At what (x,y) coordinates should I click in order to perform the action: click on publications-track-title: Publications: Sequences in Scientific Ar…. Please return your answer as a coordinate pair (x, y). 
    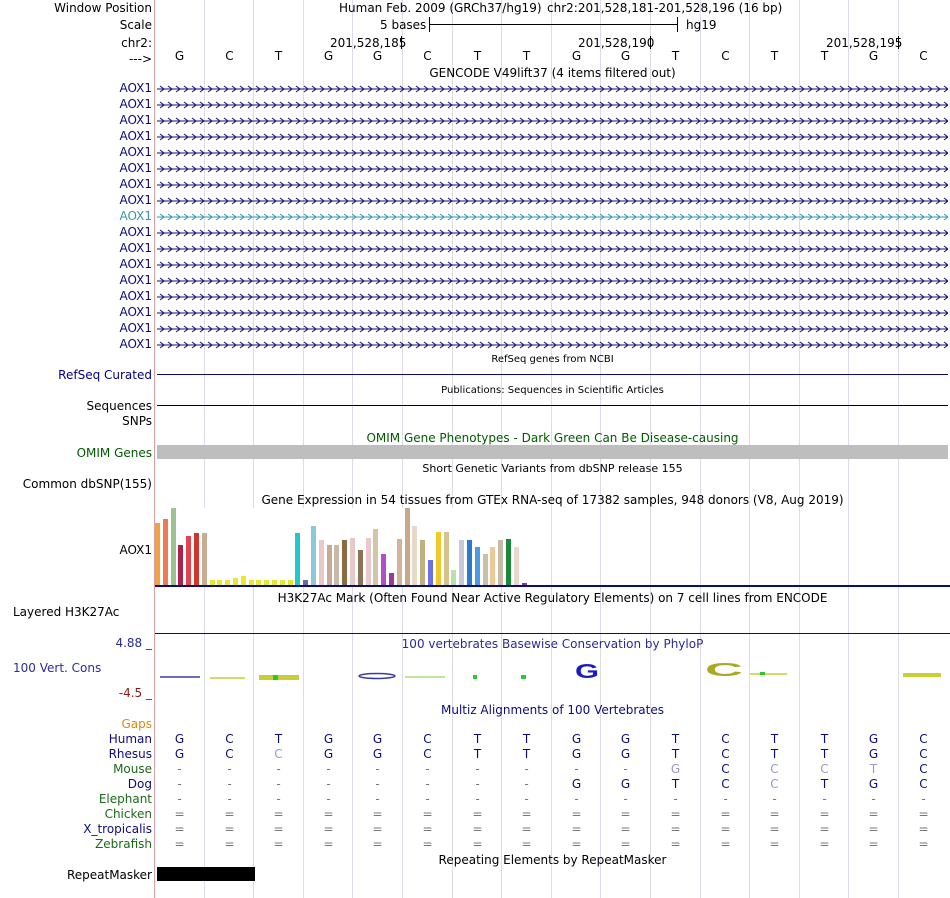
    Looking at the image, I should click on (552, 390).